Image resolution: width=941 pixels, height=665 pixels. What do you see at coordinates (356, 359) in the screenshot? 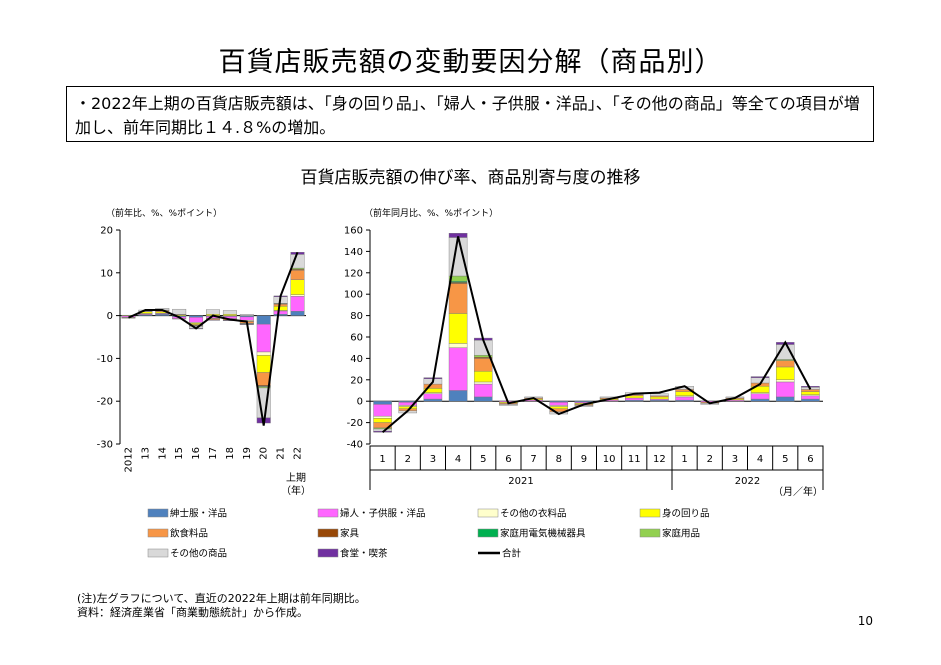
I see `chart2-y-tick-label: 40` at bounding box center [356, 359].